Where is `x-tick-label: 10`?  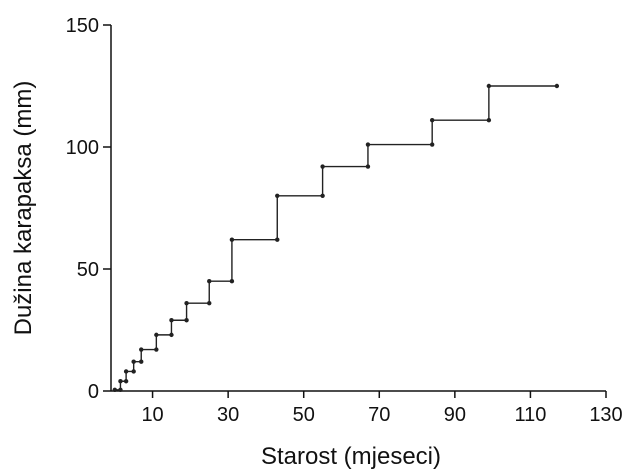
x-tick-label: 10 is located at coordinates (152, 415).